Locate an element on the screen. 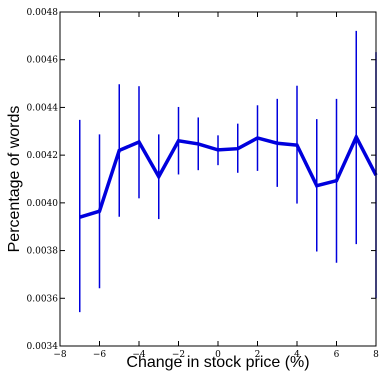  x-tick-label: 8 is located at coordinates (376, 355).